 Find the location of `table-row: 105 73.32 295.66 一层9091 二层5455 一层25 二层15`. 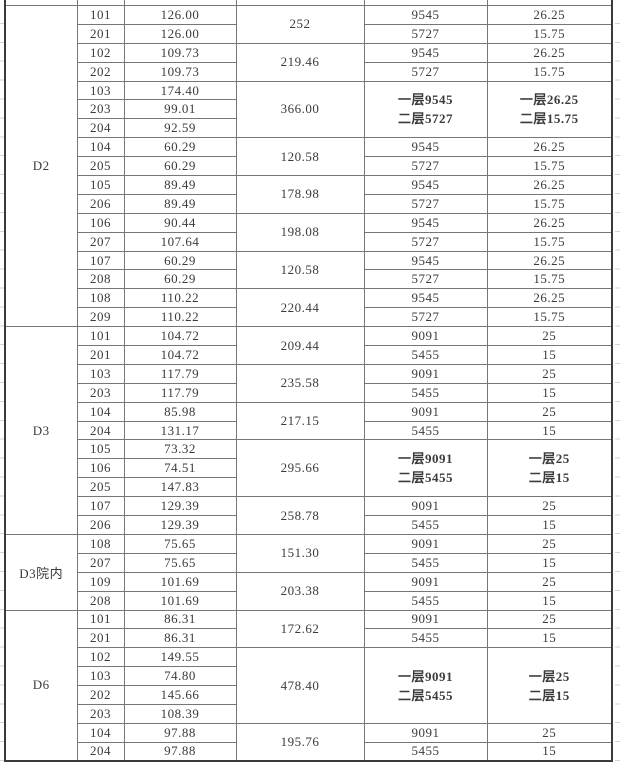

table-row: 105 73.32 295.66 一层9091 二层5455 一层25 二层15 is located at coordinates (309, 468).